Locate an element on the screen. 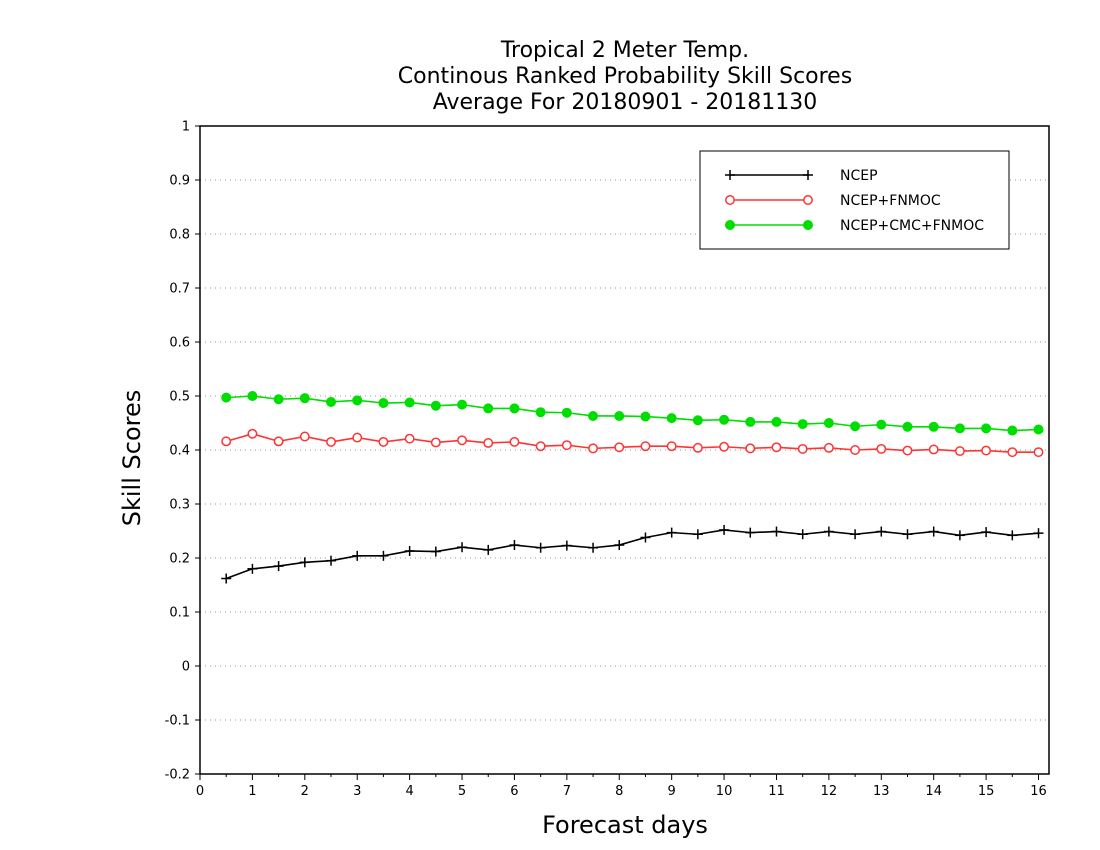 This screenshot has height=850, width=1100. chart-title-line-3: Average For 20180901 - 20181130 is located at coordinates (625, 102).